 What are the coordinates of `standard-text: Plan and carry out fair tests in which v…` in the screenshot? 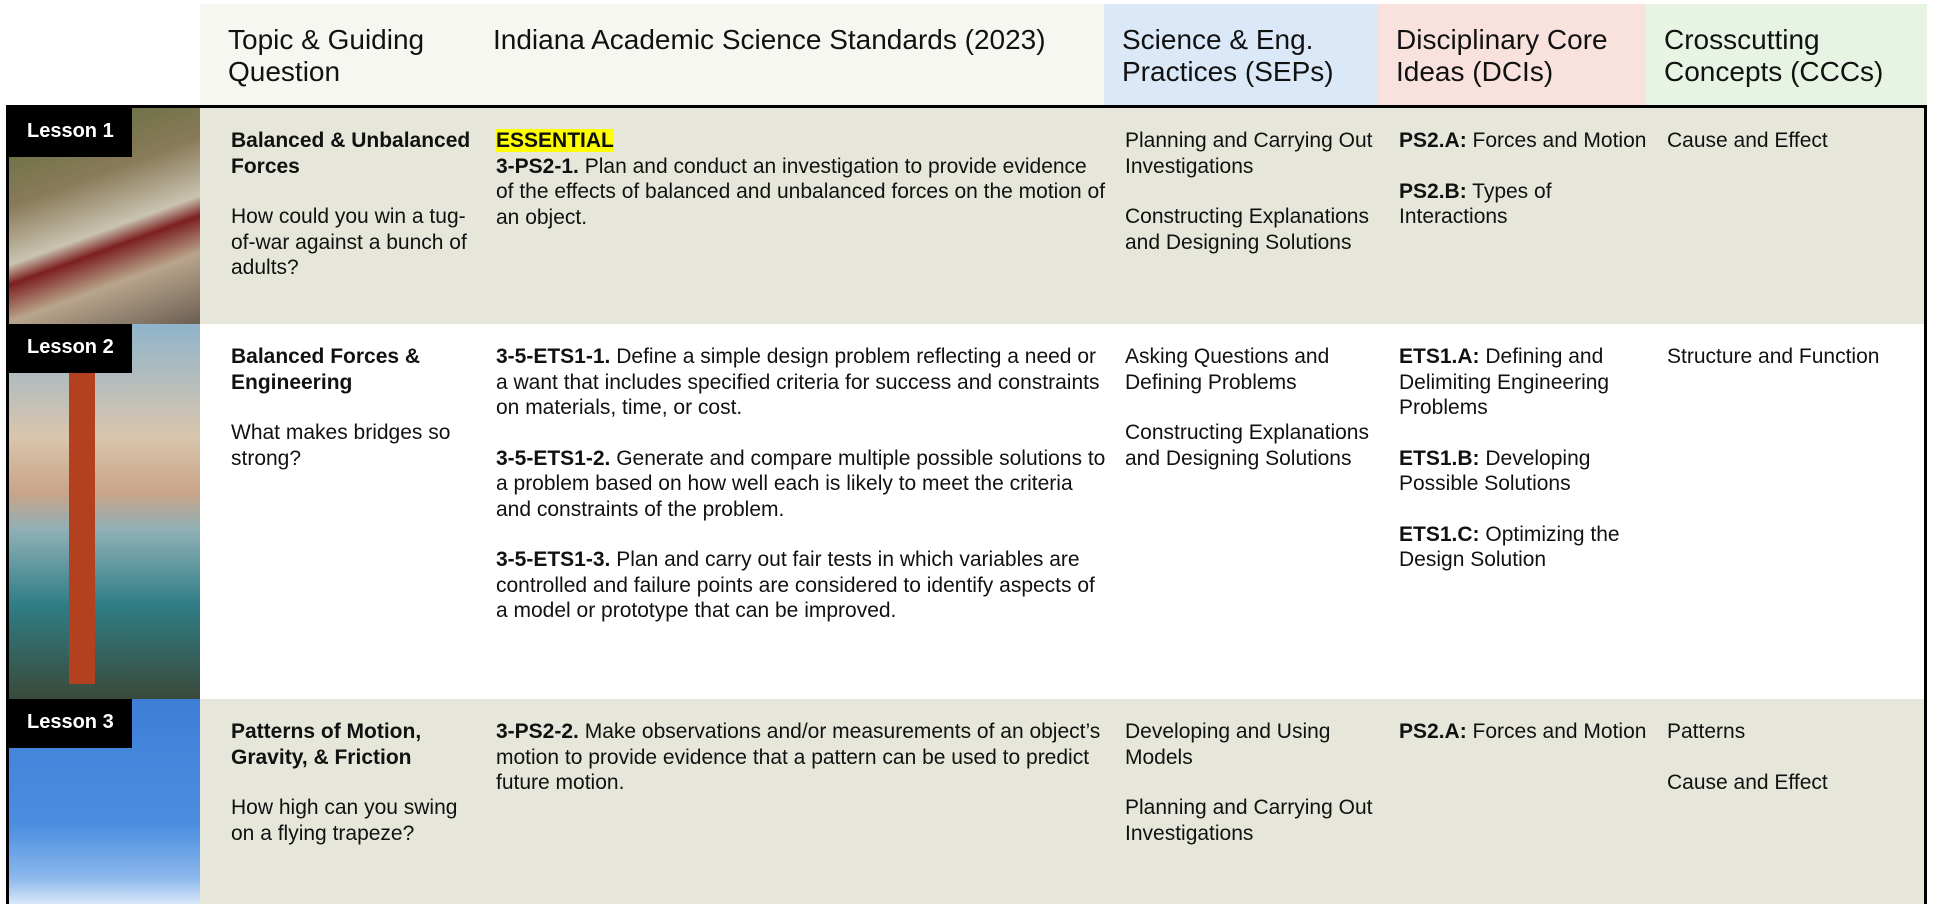 It's located at (795, 585).